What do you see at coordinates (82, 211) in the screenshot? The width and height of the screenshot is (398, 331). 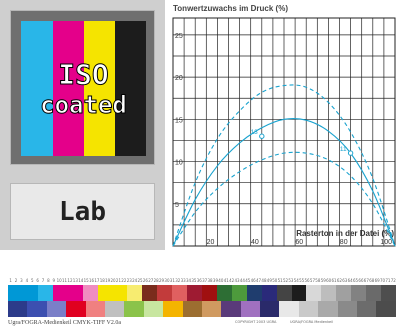 I see `lab-button: Lab` at bounding box center [82, 211].